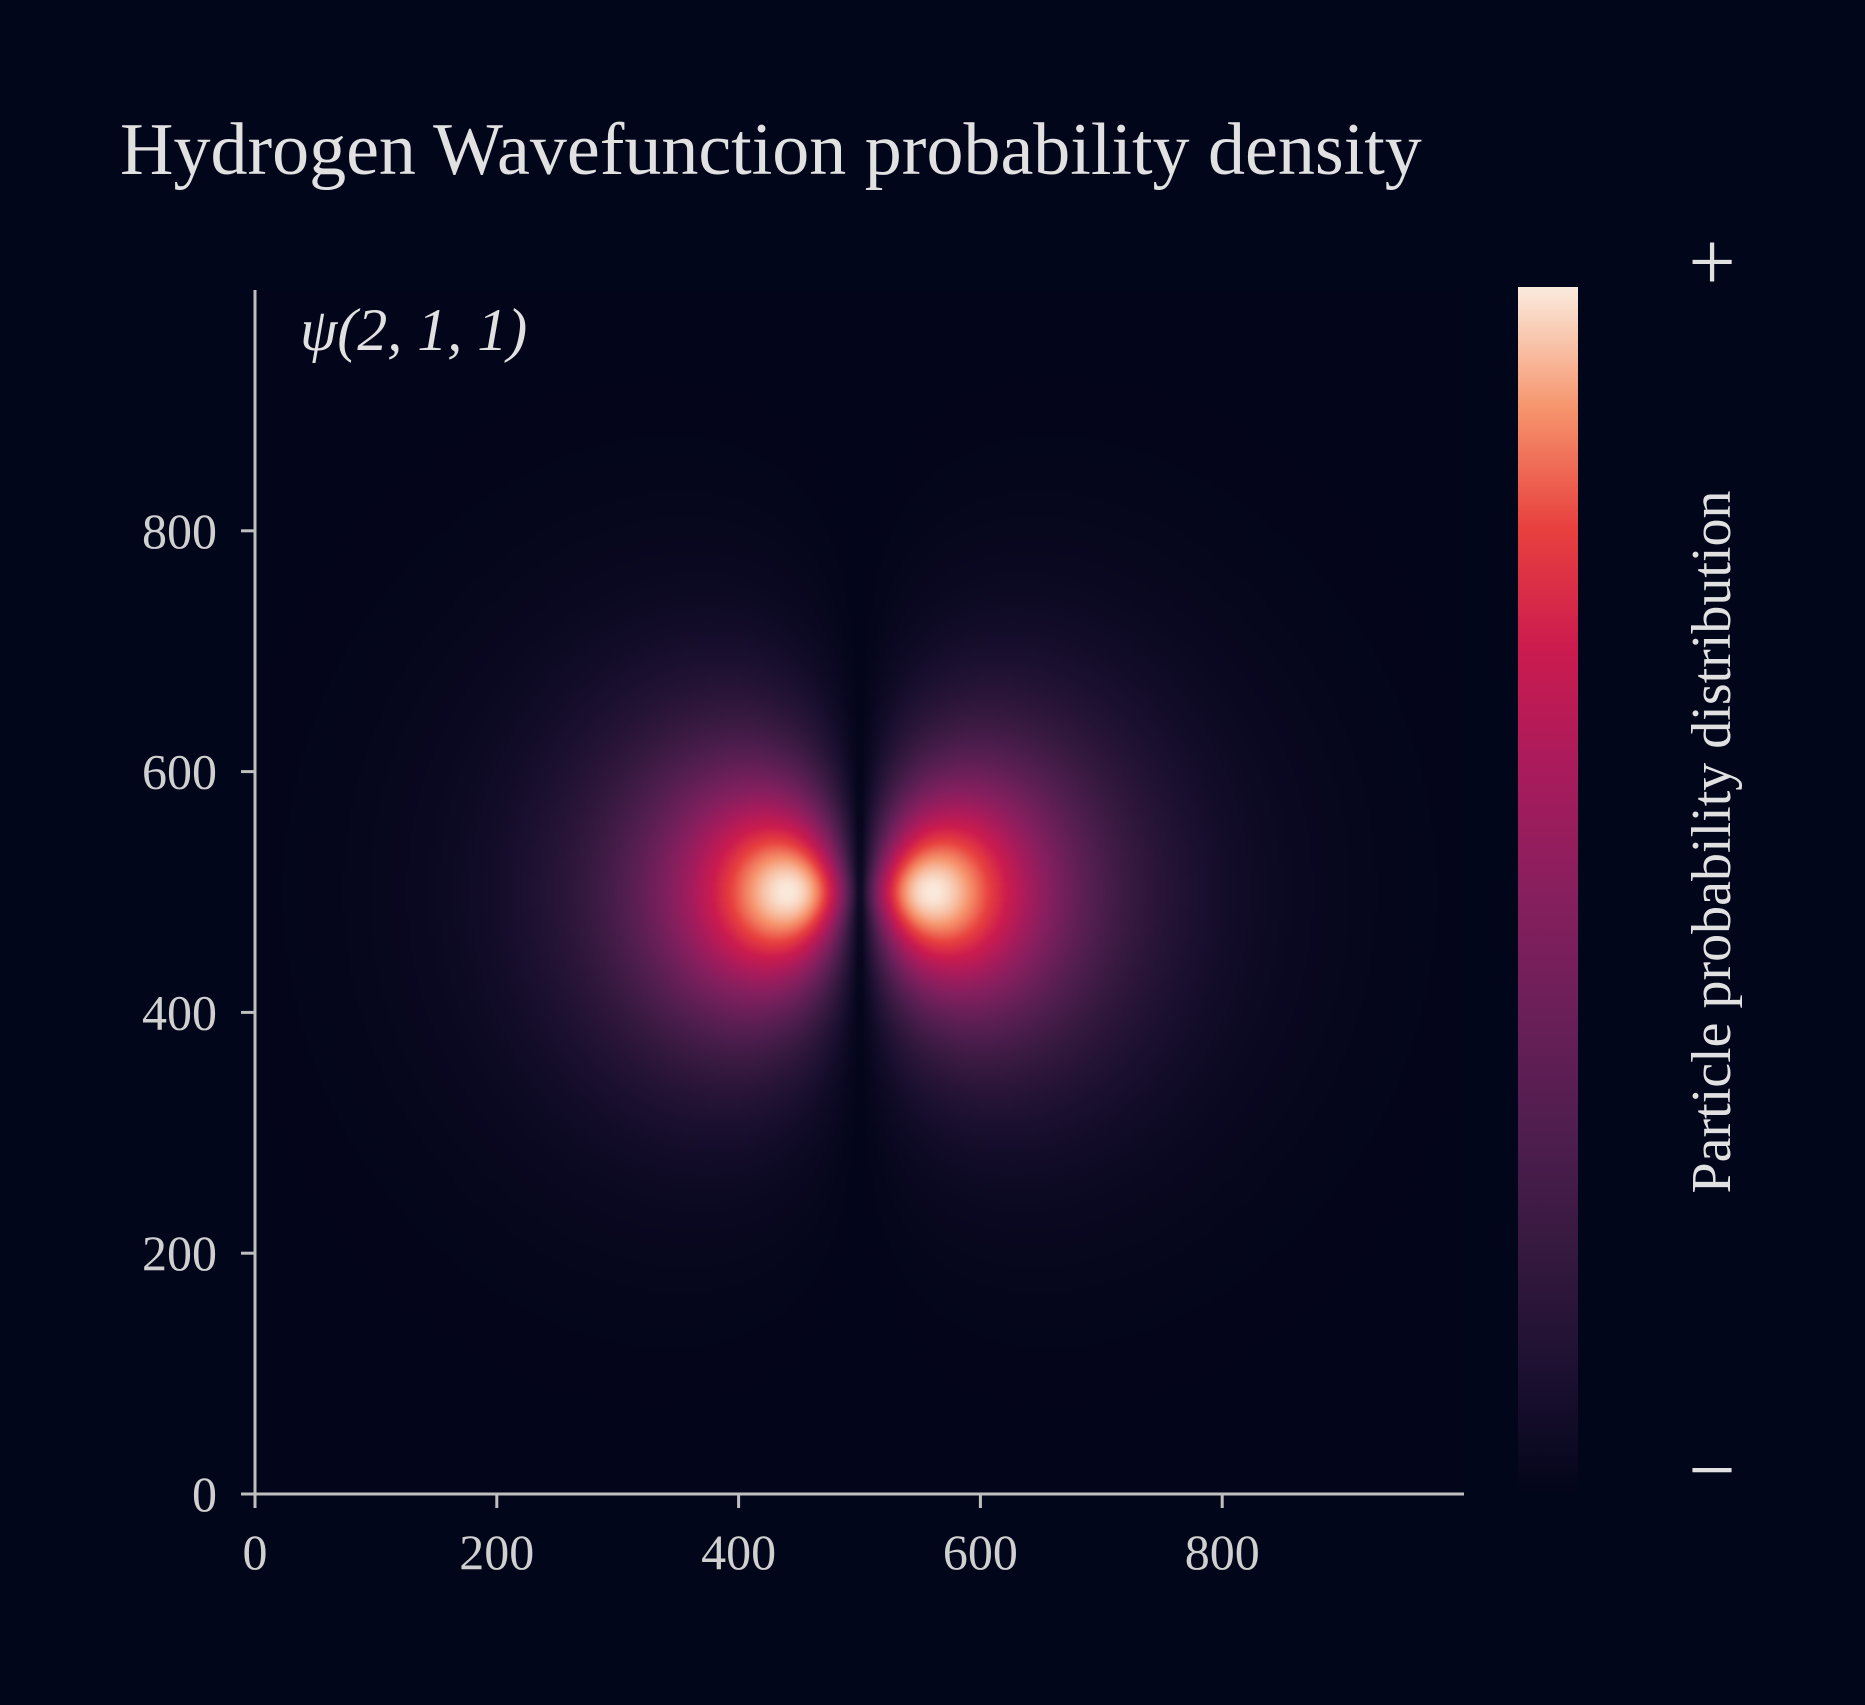  What do you see at coordinates (204, 1494) in the screenshot?
I see `y-tick-label: 0` at bounding box center [204, 1494].